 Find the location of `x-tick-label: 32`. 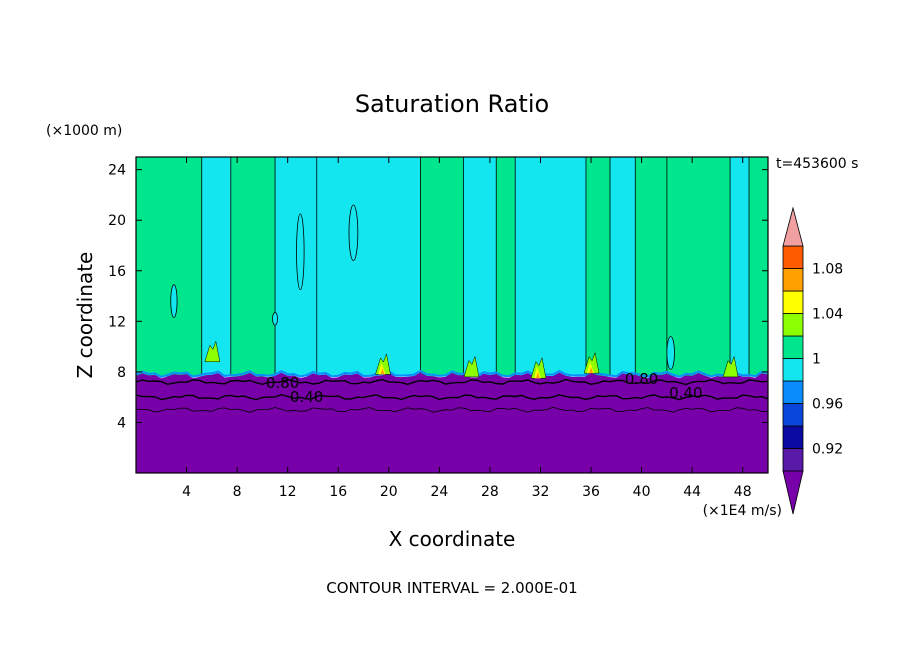

x-tick-label: 32 is located at coordinates (541, 492).